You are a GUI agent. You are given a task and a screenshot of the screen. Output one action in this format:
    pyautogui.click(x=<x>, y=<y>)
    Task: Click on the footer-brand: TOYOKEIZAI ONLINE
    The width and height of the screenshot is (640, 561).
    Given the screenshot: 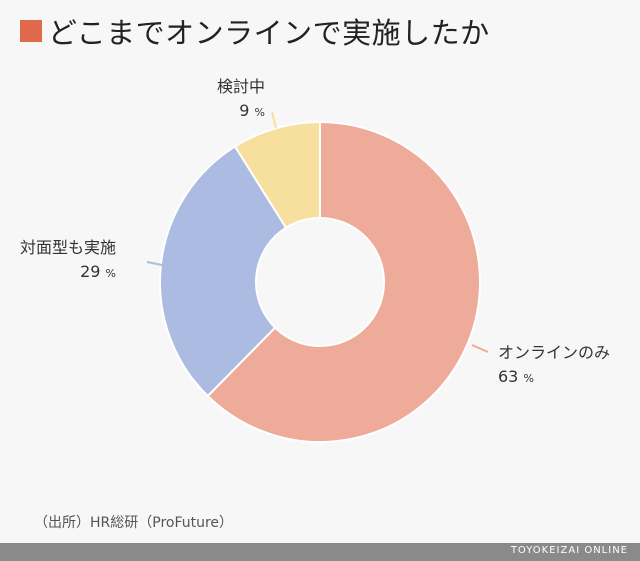 What is the action you would take?
    pyautogui.click(x=569, y=550)
    